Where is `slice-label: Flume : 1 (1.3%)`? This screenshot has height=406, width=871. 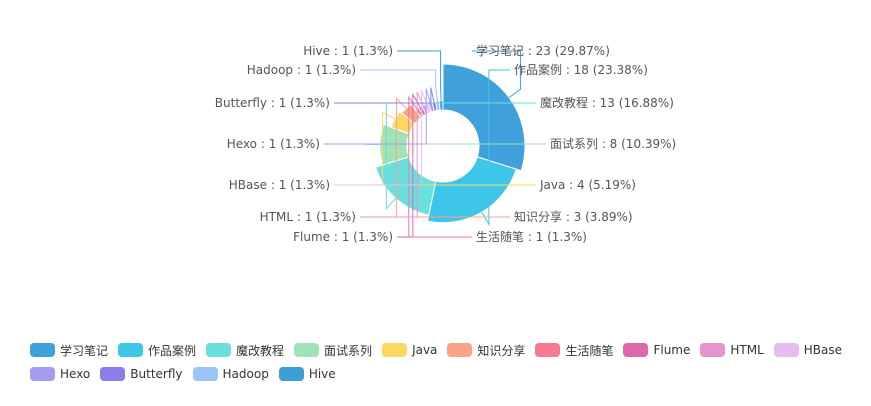 slice-label: Flume : 1 (1.3%) is located at coordinates (343, 237).